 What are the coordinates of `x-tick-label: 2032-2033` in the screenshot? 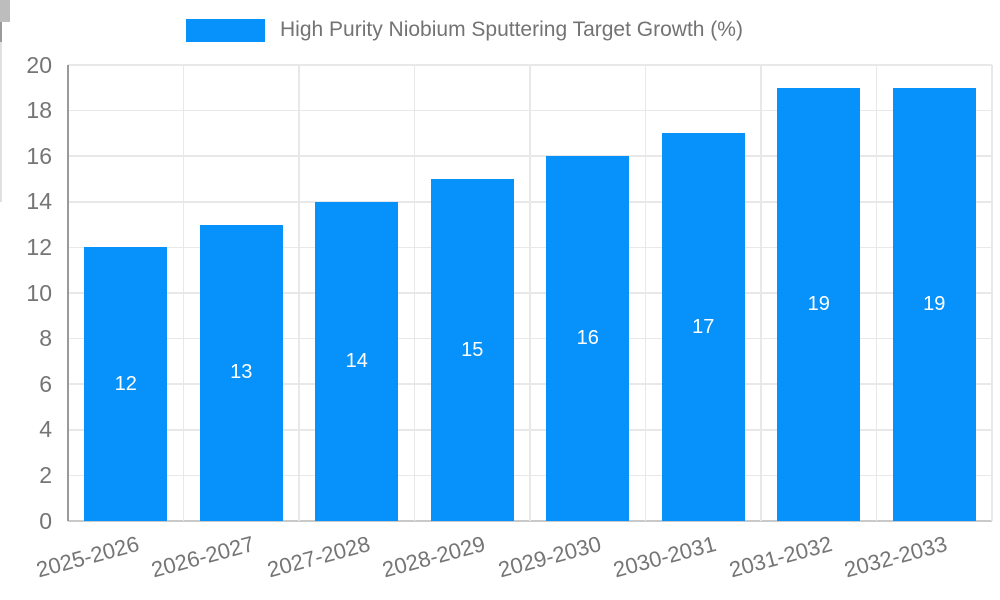 It's located at (895, 557).